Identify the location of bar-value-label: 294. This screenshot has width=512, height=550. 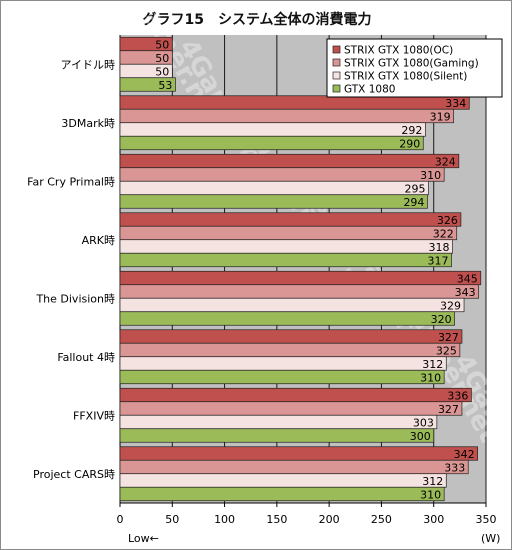
(413, 202).